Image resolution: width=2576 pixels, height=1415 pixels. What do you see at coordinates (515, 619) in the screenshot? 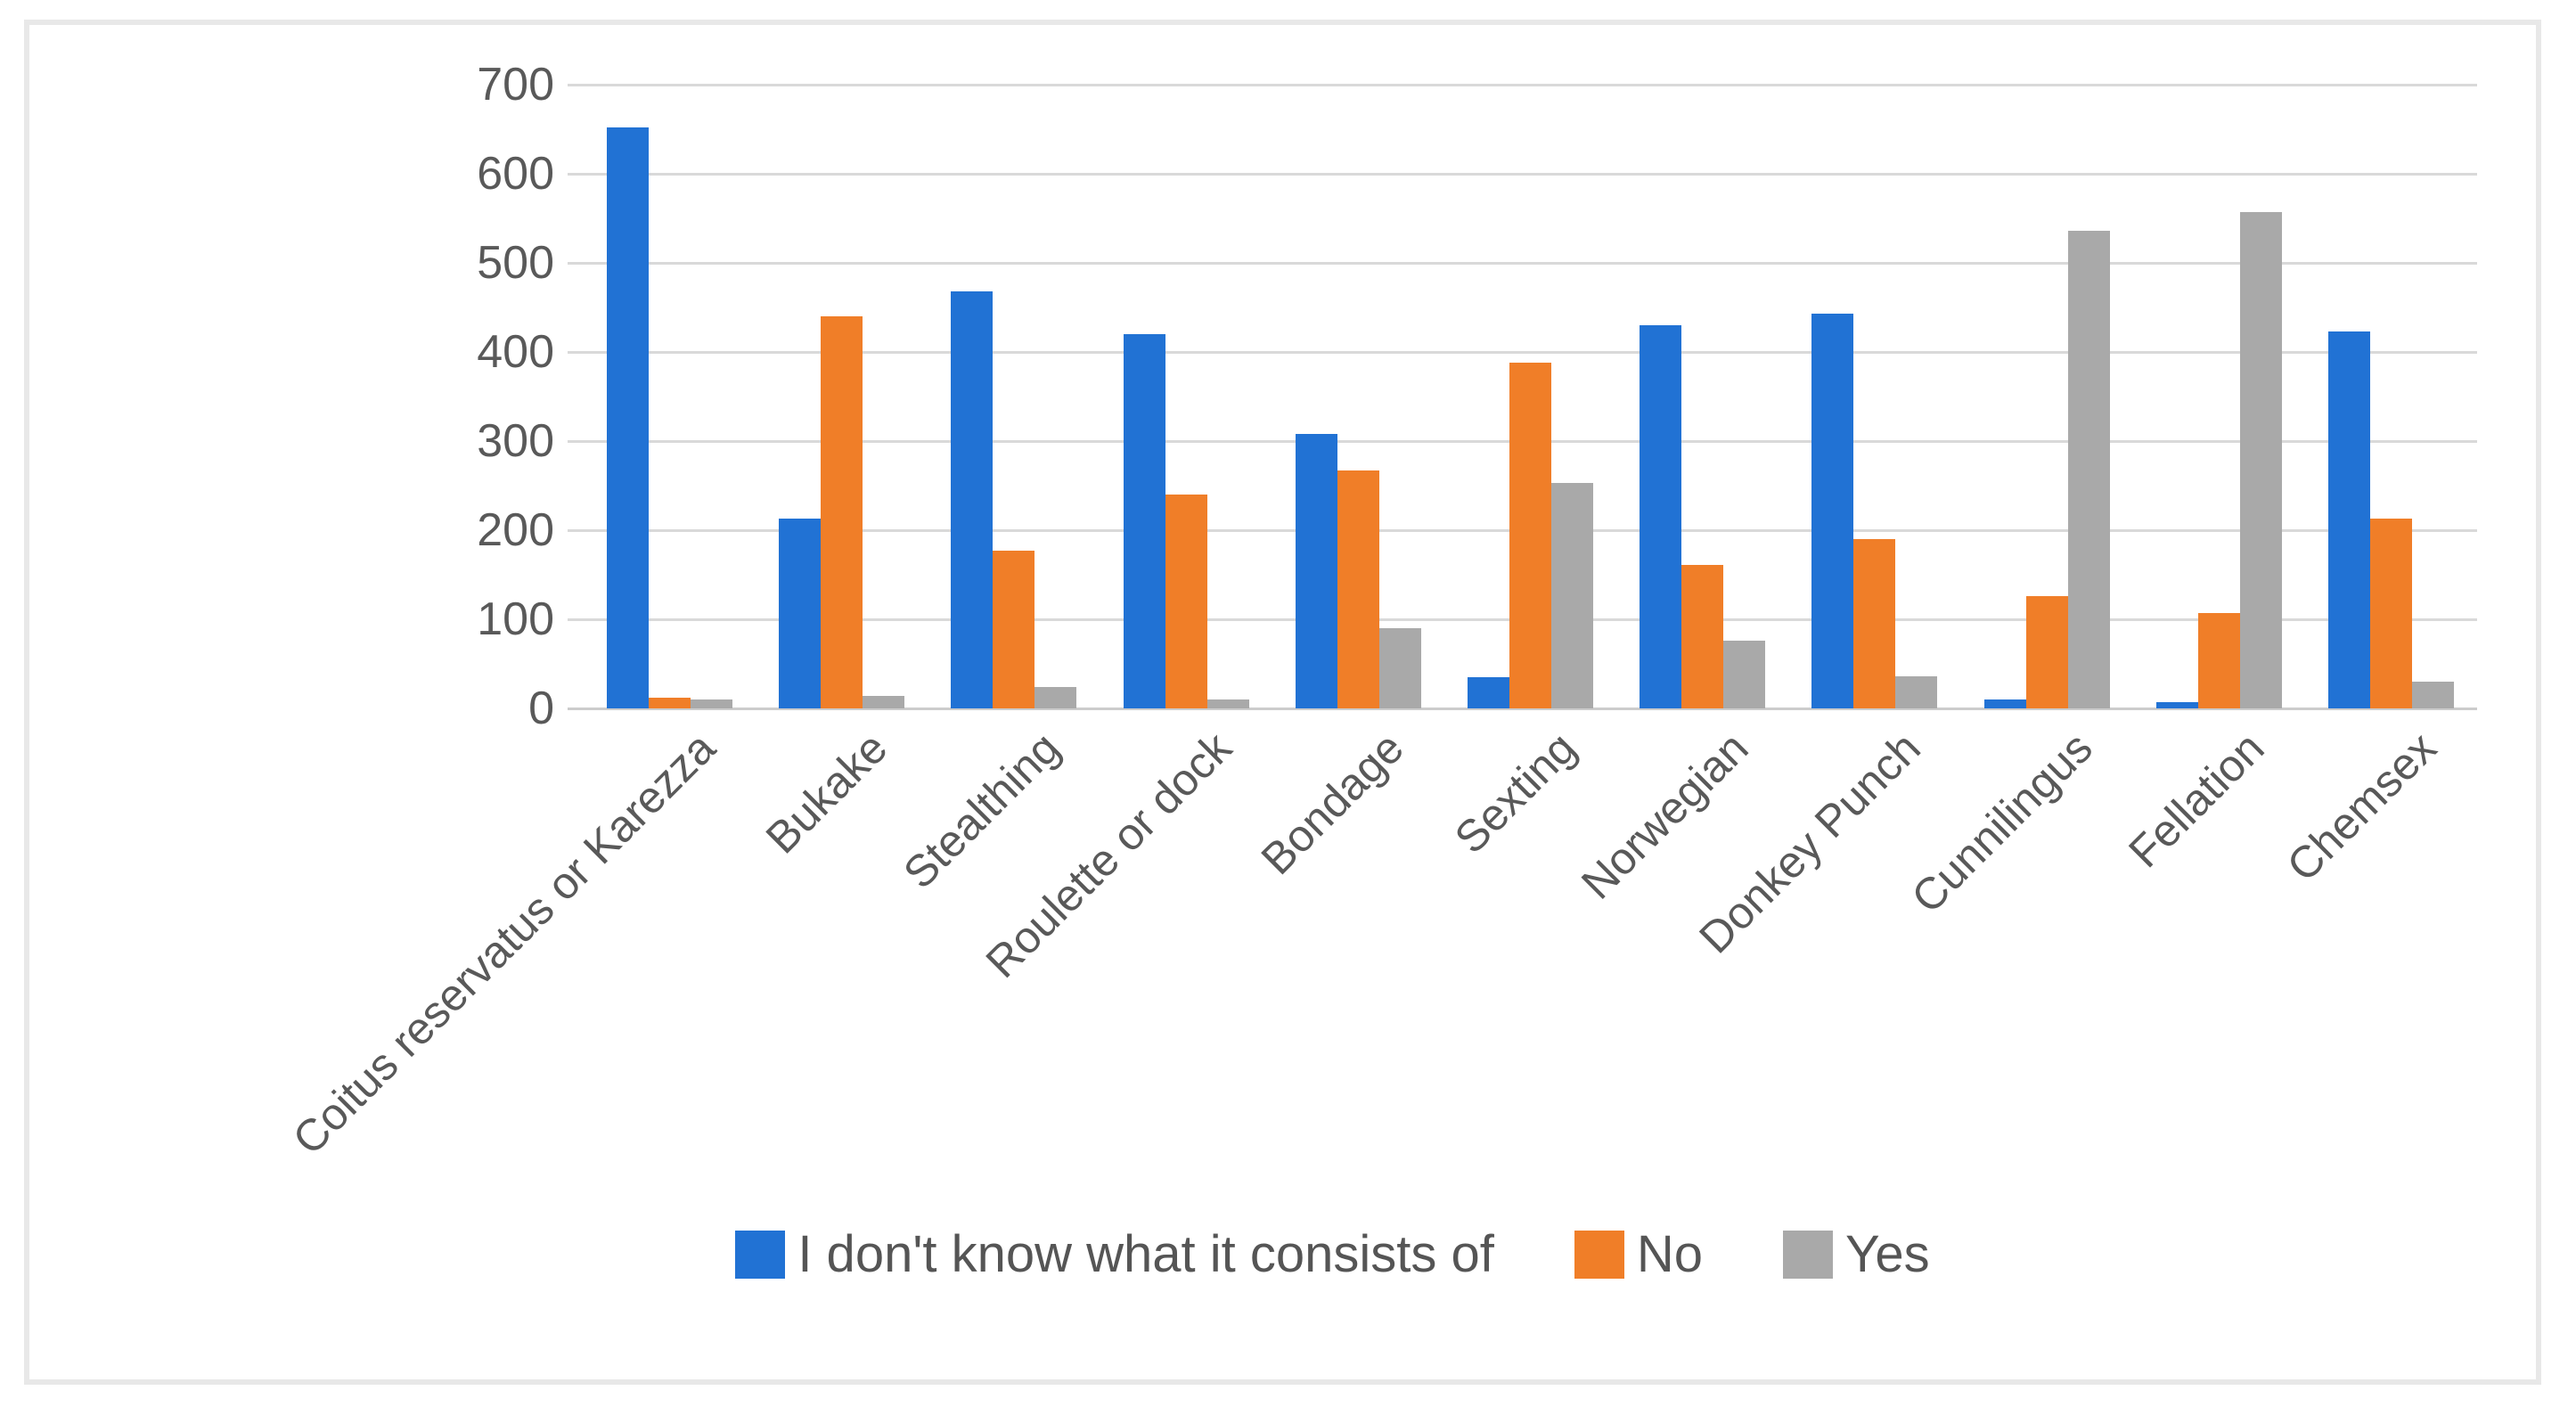
I see `y-tick-label: 100` at bounding box center [515, 619].